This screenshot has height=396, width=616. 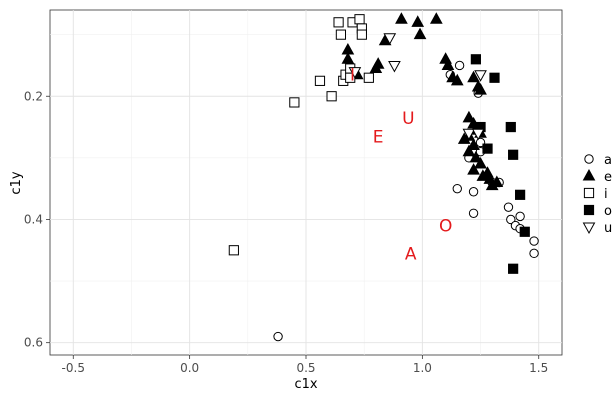 I want to click on legend-label-i: i, so click(x=606, y=194).